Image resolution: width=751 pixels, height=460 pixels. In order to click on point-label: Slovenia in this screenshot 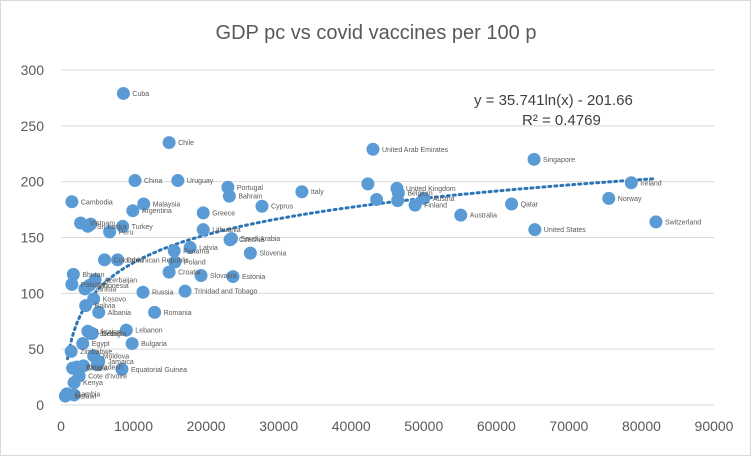, I will do `click(272, 254)`.